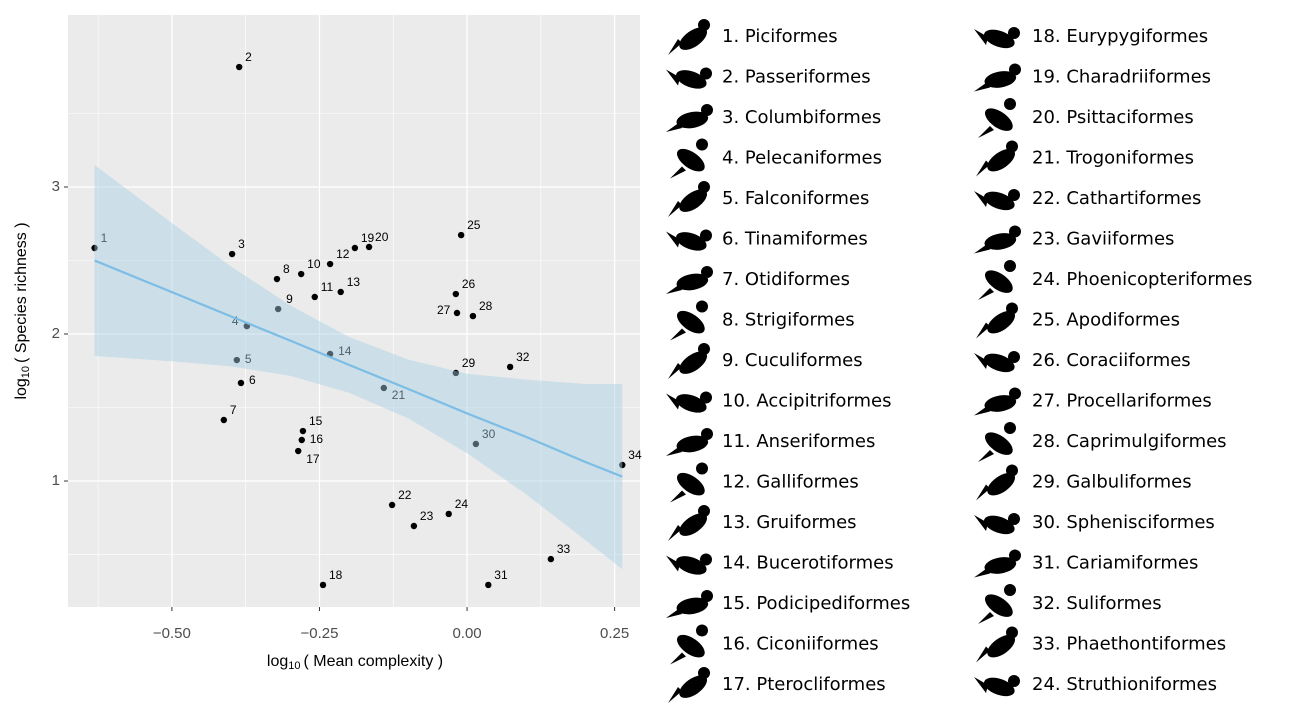 The width and height of the screenshot is (1289, 704). Describe the element at coordinates (355, 662) in the screenshot. I see `xlabel-title: log10 ( Mean complexity )` at that location.